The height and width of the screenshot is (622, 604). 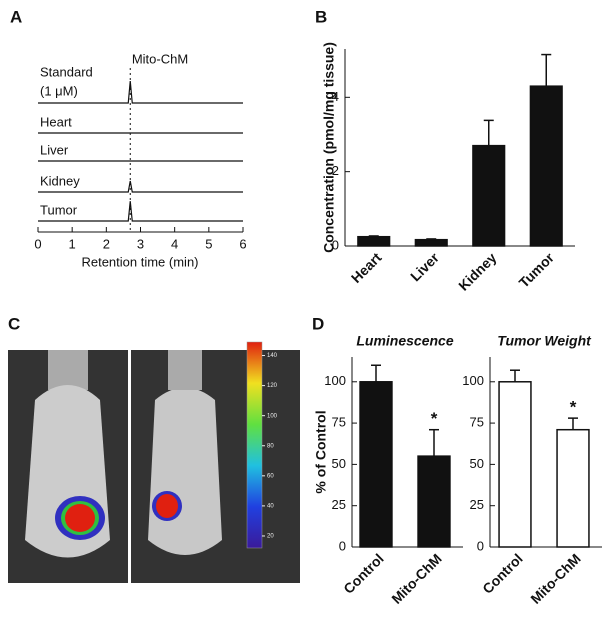 I want to click on panel-title: Tumor Weight, so click(x=544, y=341).